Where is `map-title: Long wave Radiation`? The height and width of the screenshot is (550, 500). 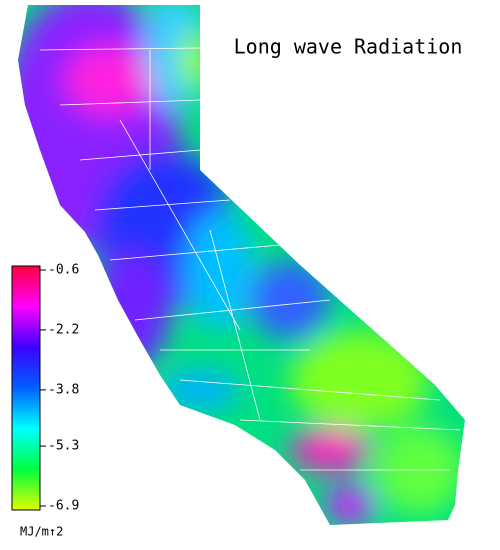
map-title: Long wave Radiation is located at coordinates (348, 47).